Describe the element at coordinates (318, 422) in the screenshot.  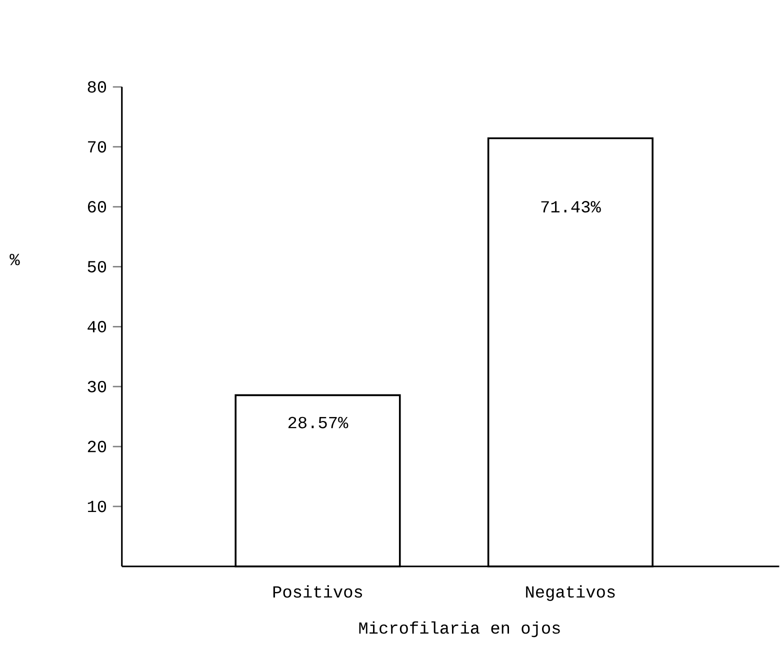
I see `data-label: 28.57%` at that location.